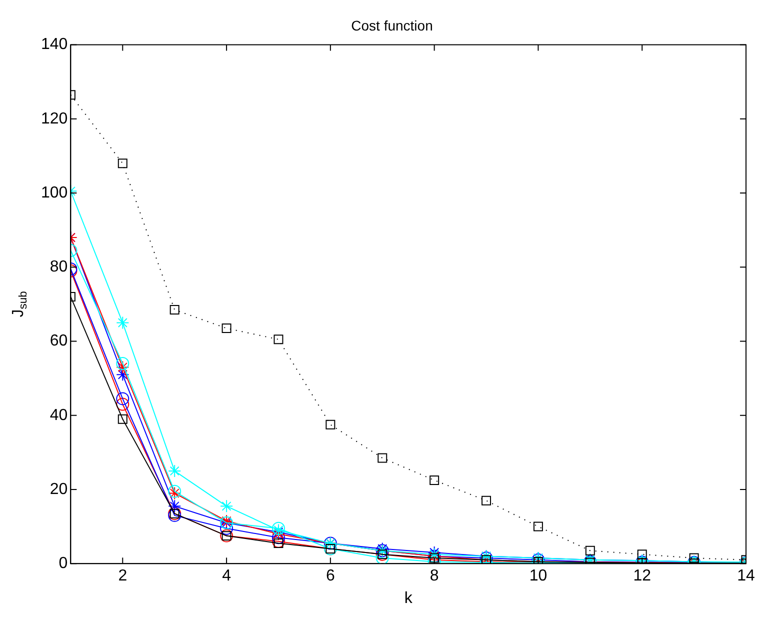  Describe the element at coordinates (746, 576) in the screenshot. I see `x-tick-label: 14` at that location.